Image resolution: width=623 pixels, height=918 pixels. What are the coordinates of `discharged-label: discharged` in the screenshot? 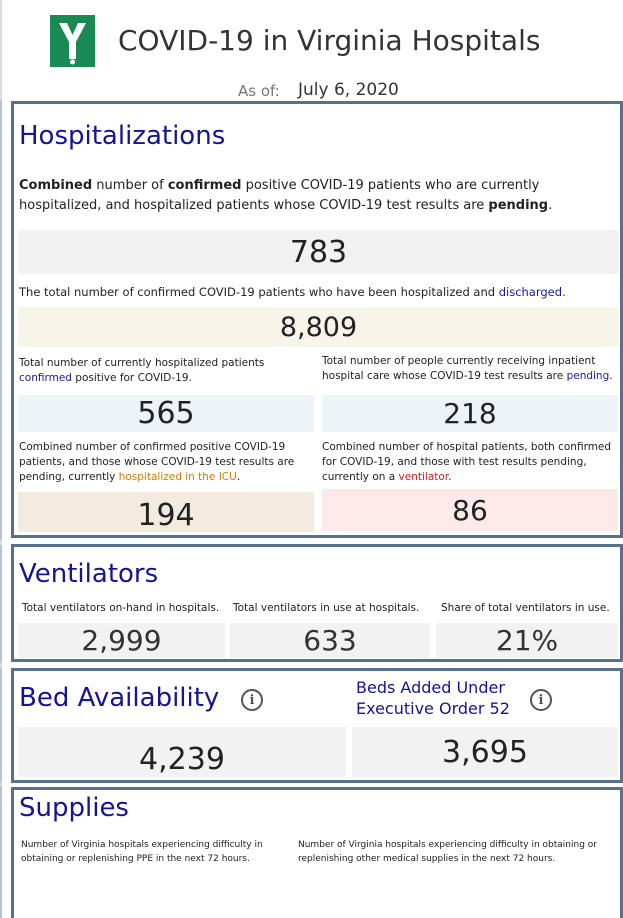 It's located at (530, 292).